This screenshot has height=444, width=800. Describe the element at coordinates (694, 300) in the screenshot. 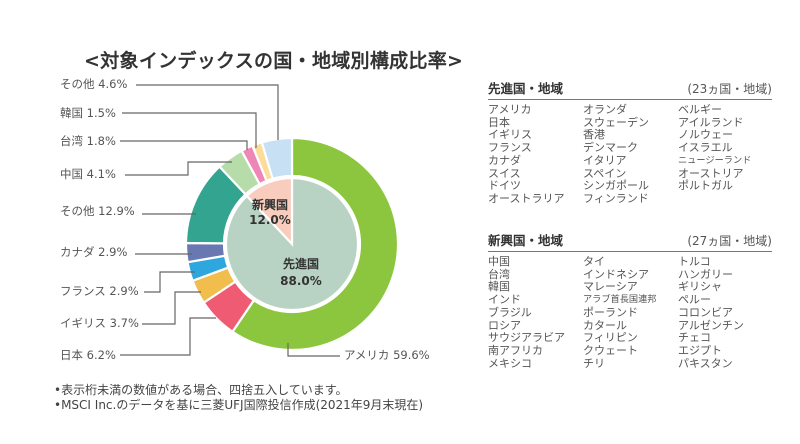

I see `emerging-country: ペルー` at that location.